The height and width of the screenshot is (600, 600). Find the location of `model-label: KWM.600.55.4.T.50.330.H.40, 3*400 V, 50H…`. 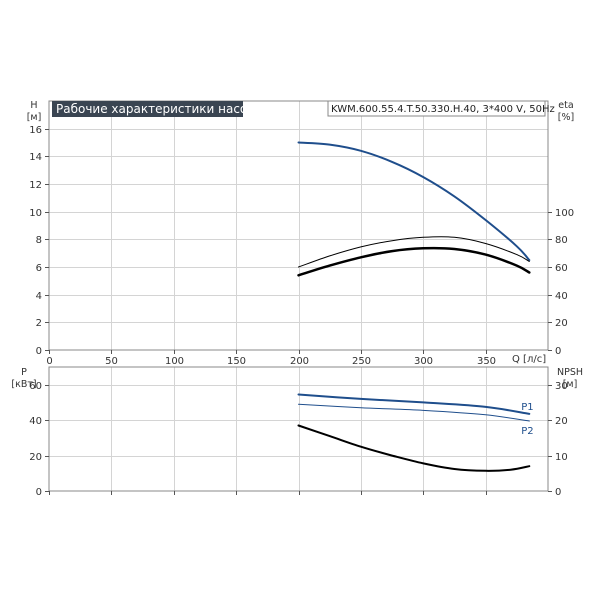

model-label: KWM.600.55.4.T.50.330.H.40, 3*400 V, 50H… is located at coordinates (443, 109).